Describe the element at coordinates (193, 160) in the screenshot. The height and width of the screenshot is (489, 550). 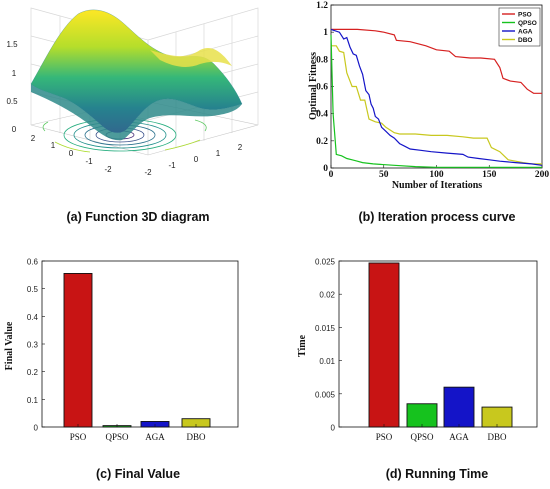
I see `surface-x-ticks: -2 -1 0 1 2` at that location.